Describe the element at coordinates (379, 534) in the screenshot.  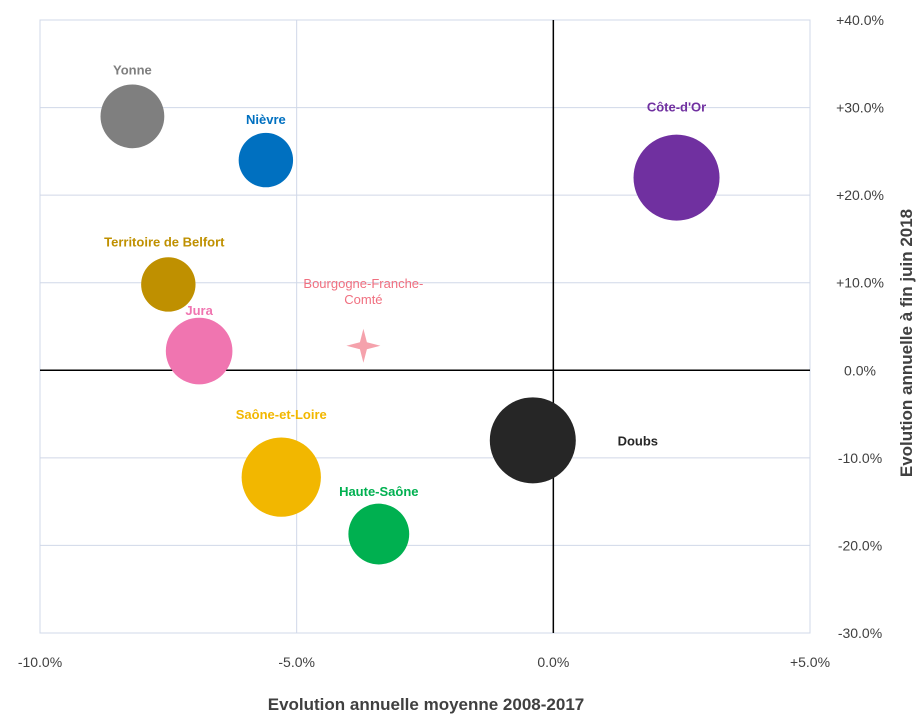
I see `bubble-haute-sa-ne` at that location.